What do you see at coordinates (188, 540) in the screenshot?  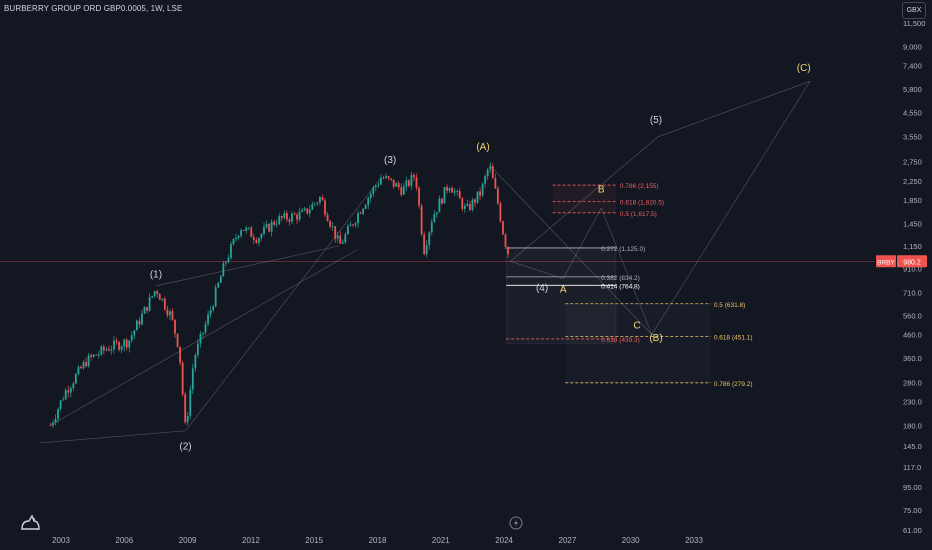 I see `x-tick-label: 2009` at bounding box center [188, 540].